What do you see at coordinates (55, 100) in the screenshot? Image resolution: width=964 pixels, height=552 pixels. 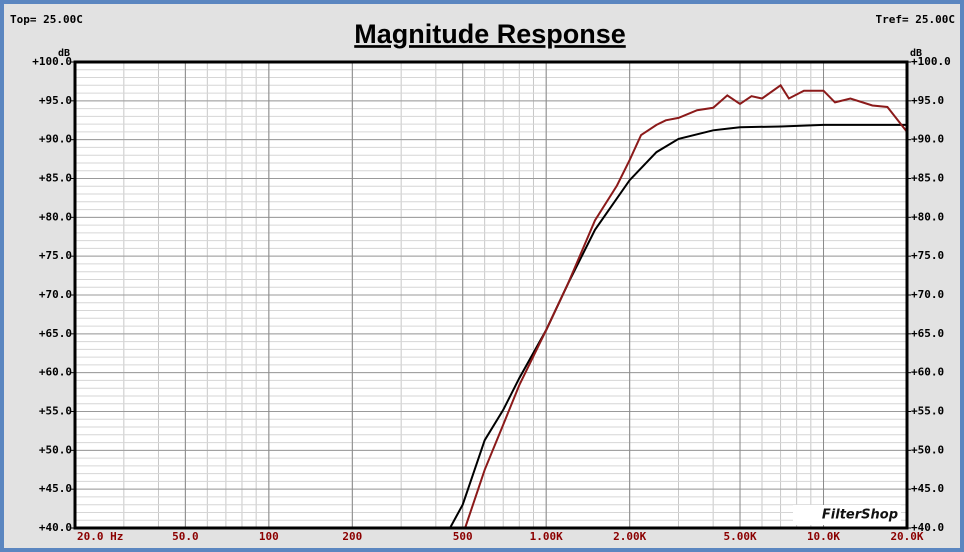 I see `y-tick-label: +95.0` at bounding box center [55, 100].